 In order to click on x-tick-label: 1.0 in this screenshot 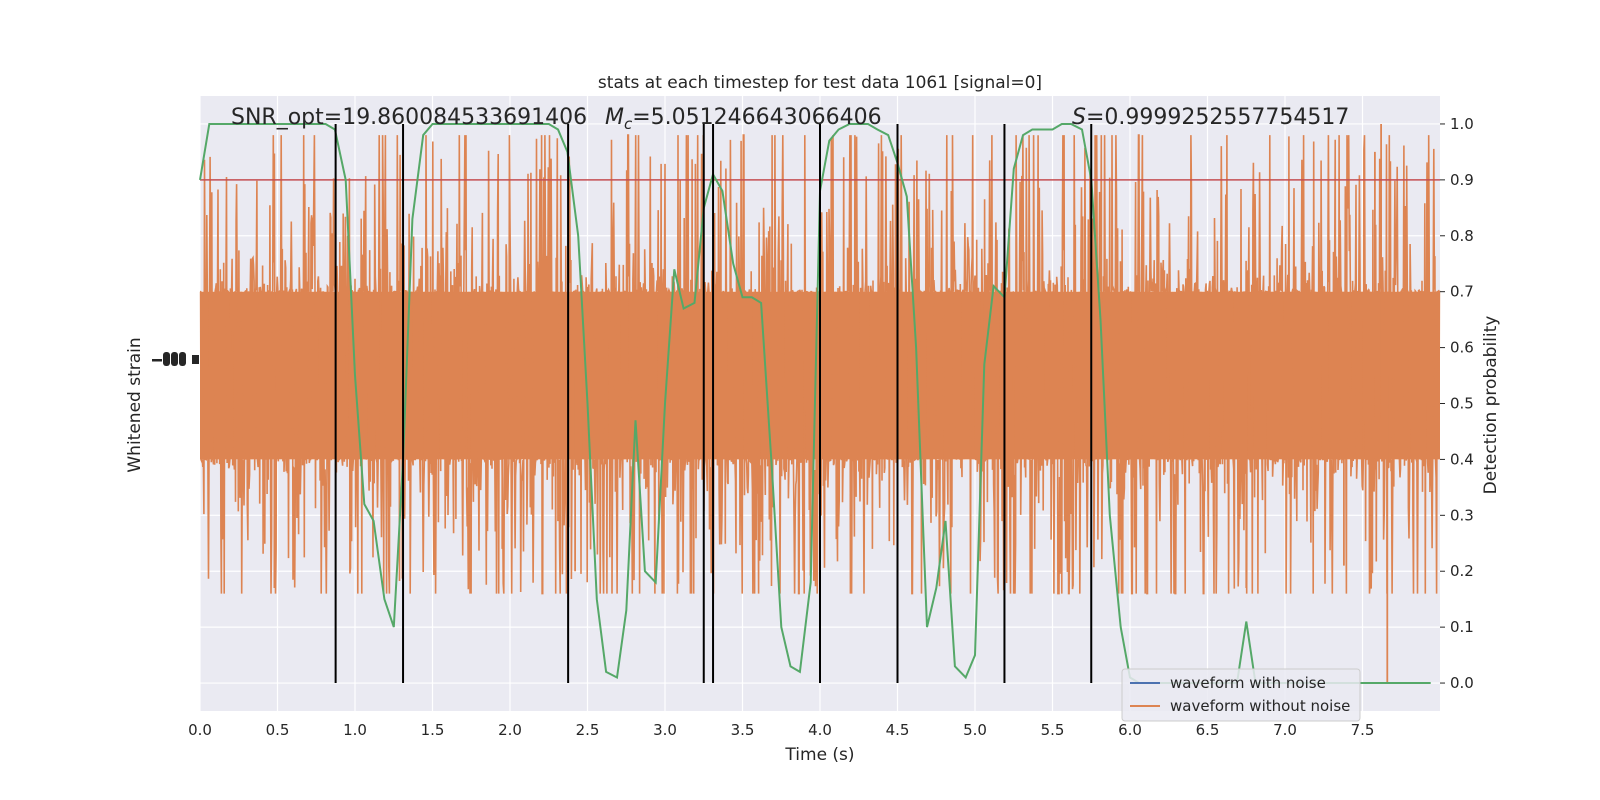, I will do `click(355, 730)`.